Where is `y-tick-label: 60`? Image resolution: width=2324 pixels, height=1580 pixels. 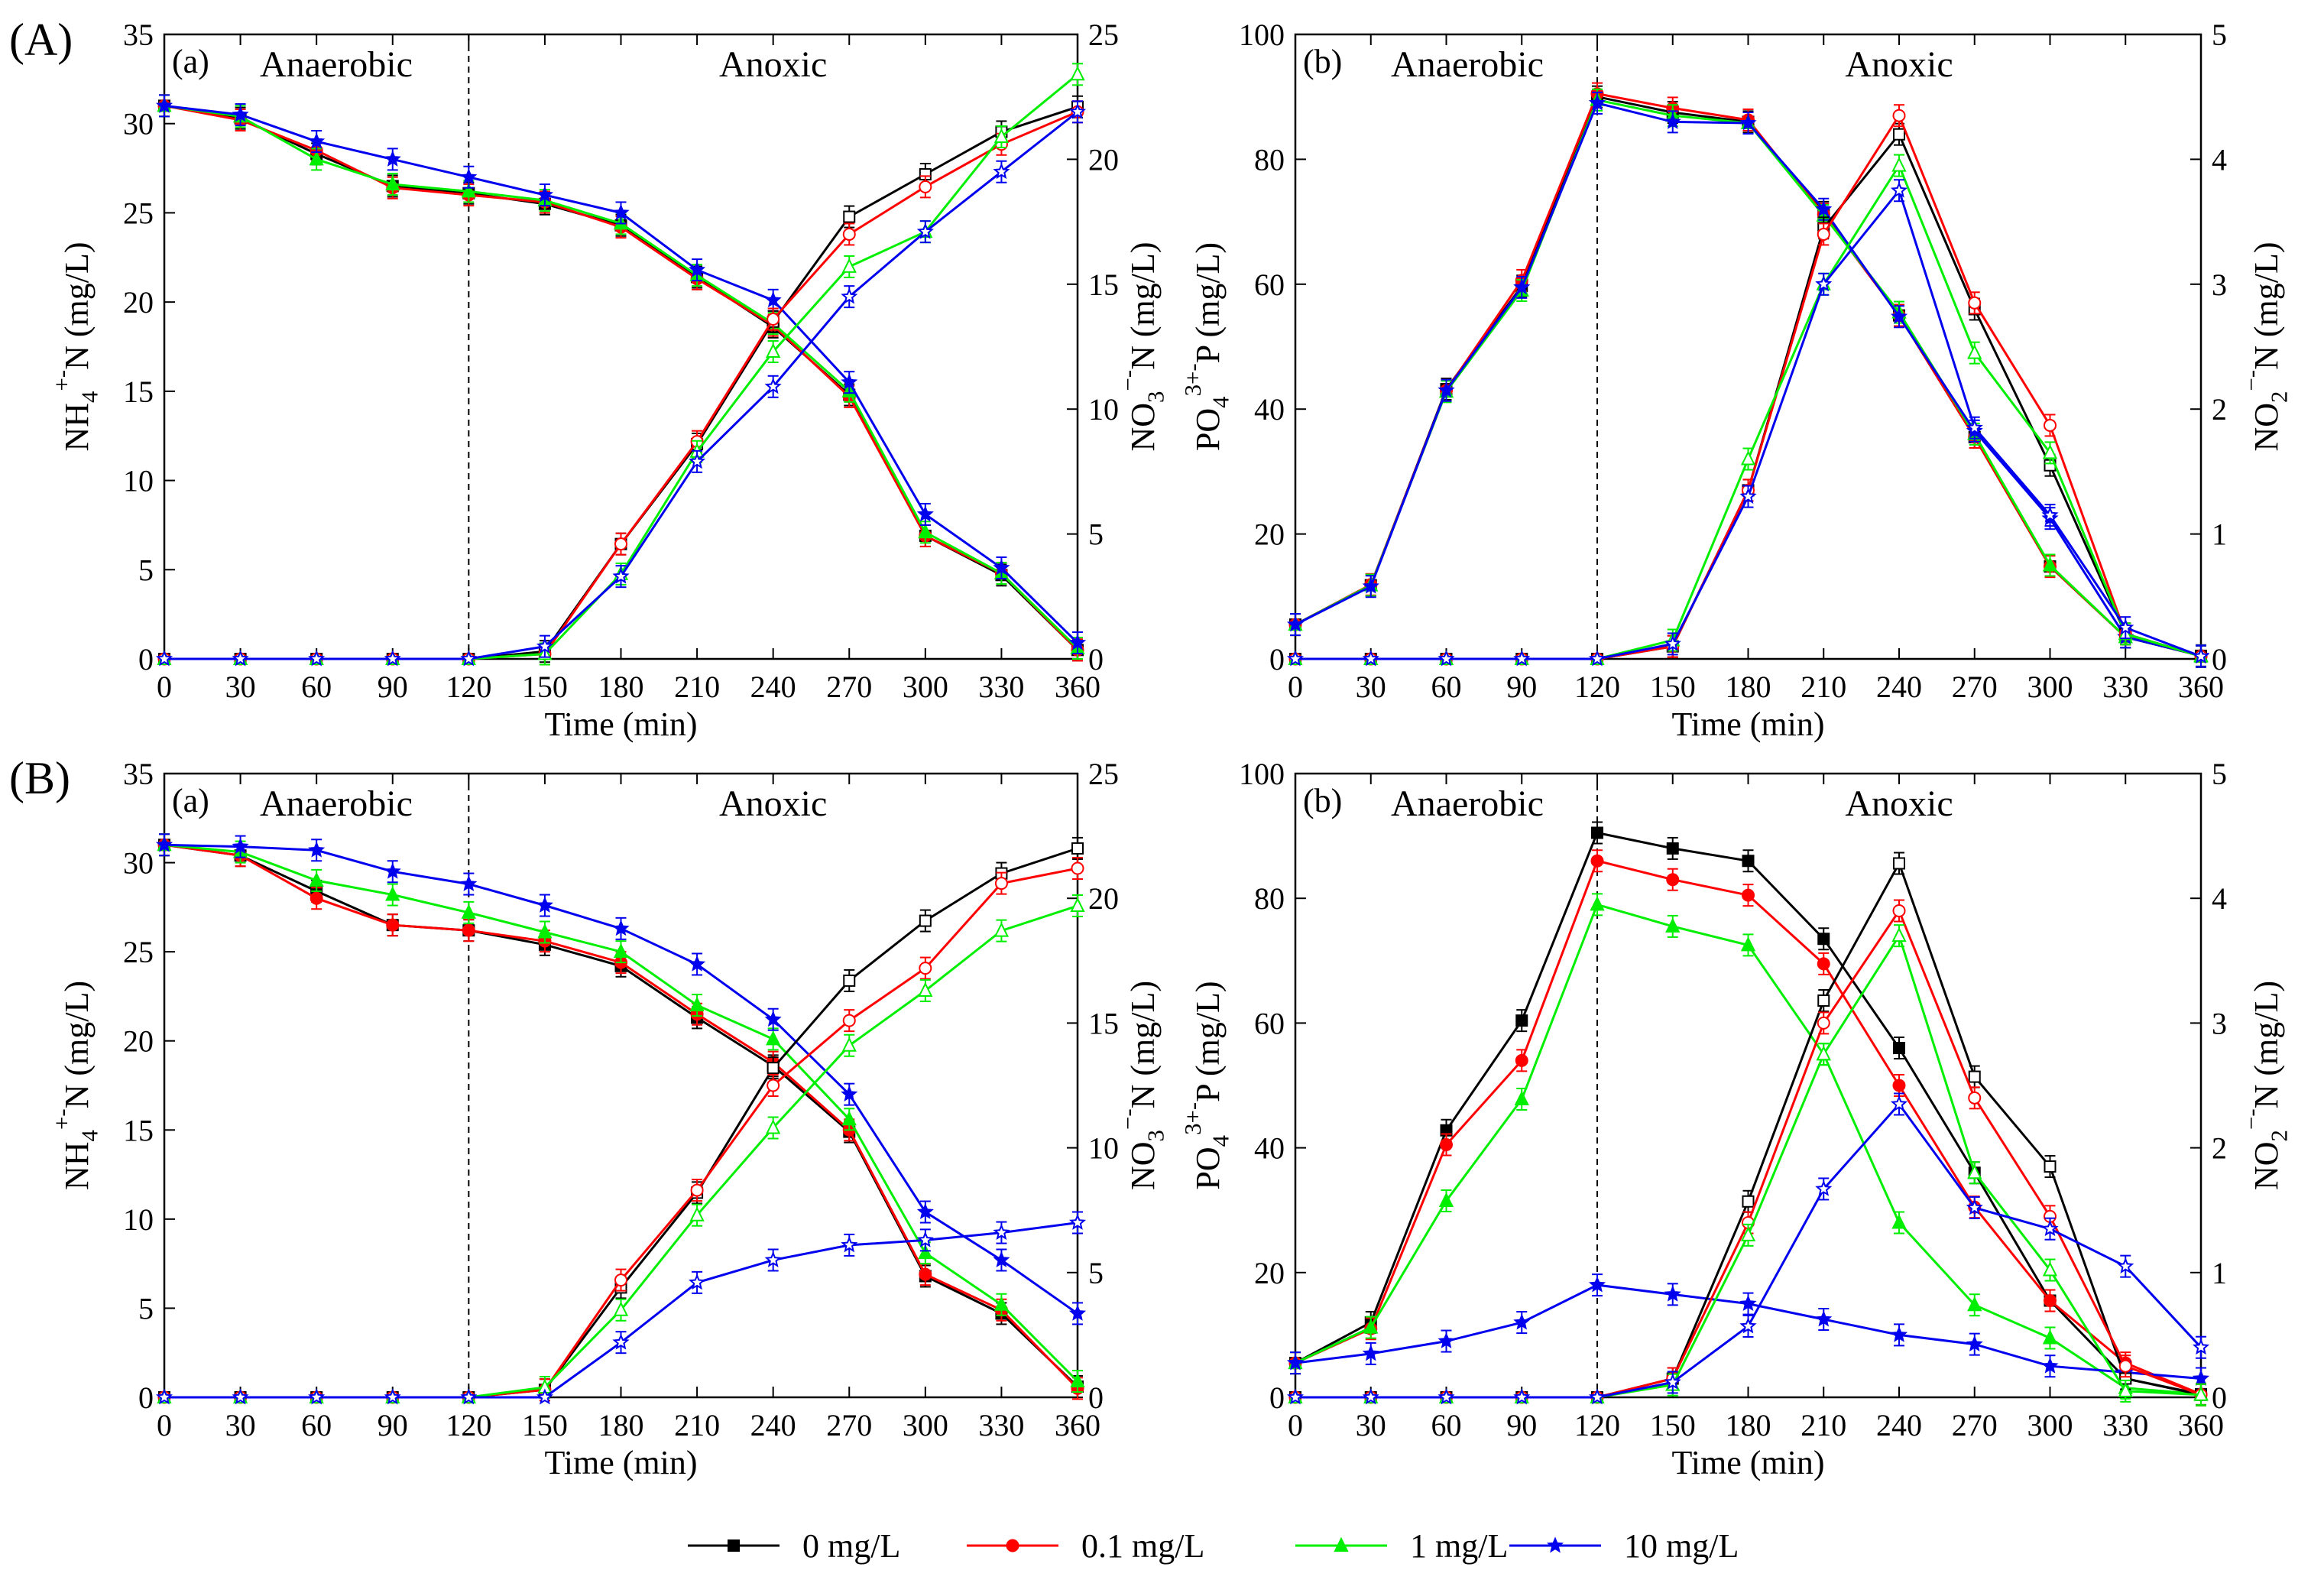 y-tick-label: 60 is located at coordinates (1269, 285).